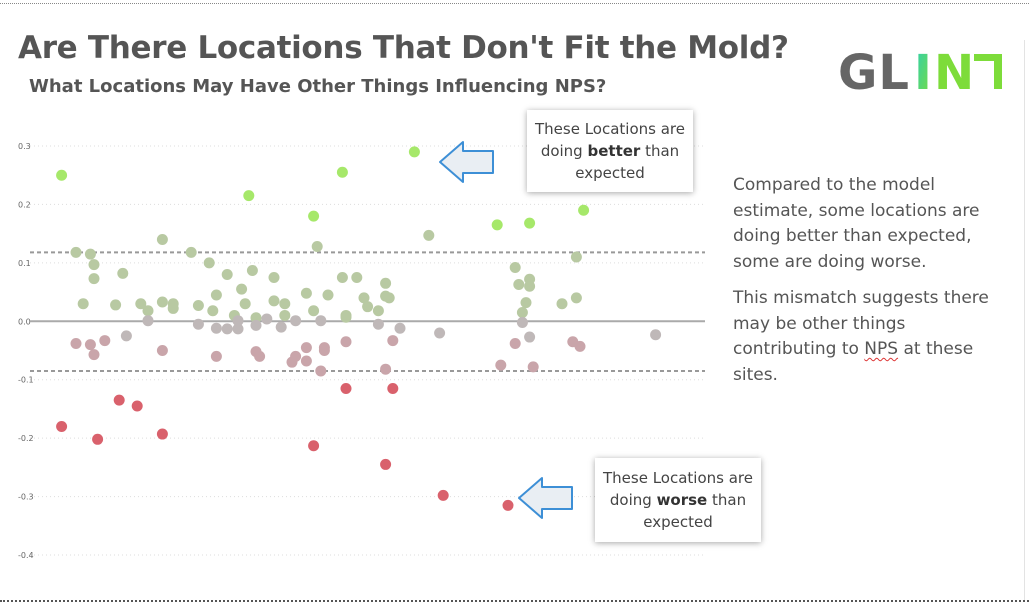 This screenshot has width=1029, height=613. I want to click on callout-better-line3: expected, so click(610, 173).